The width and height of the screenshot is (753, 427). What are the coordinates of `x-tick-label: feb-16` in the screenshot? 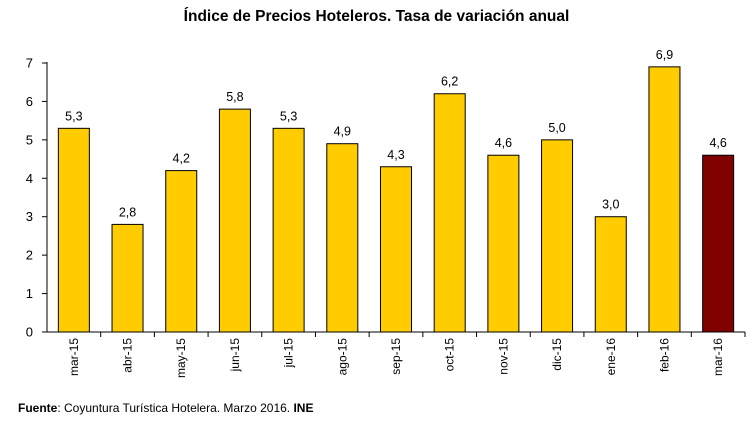 It's located at (664, 355).